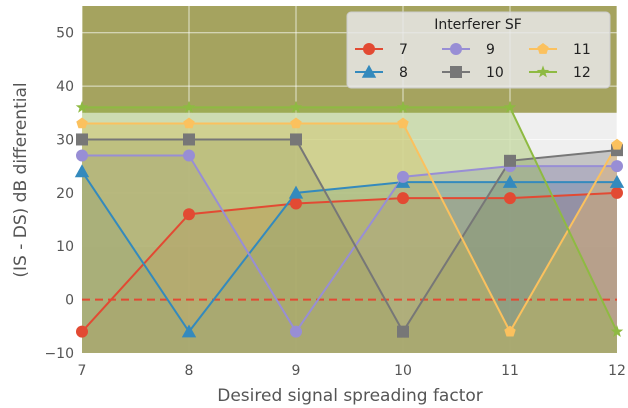 This screenshot has width=628, height=408. What do you see at coordinates (350, 396) in the screenshot?
I see `x-axis-label: Desired signal spreading factor` at bounding box center [350, 396].